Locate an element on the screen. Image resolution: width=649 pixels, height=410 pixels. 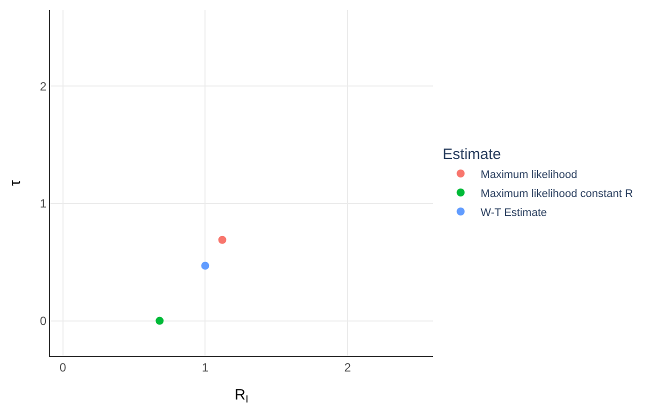
legend-title: Estimate is located at coordinates (472, 154).